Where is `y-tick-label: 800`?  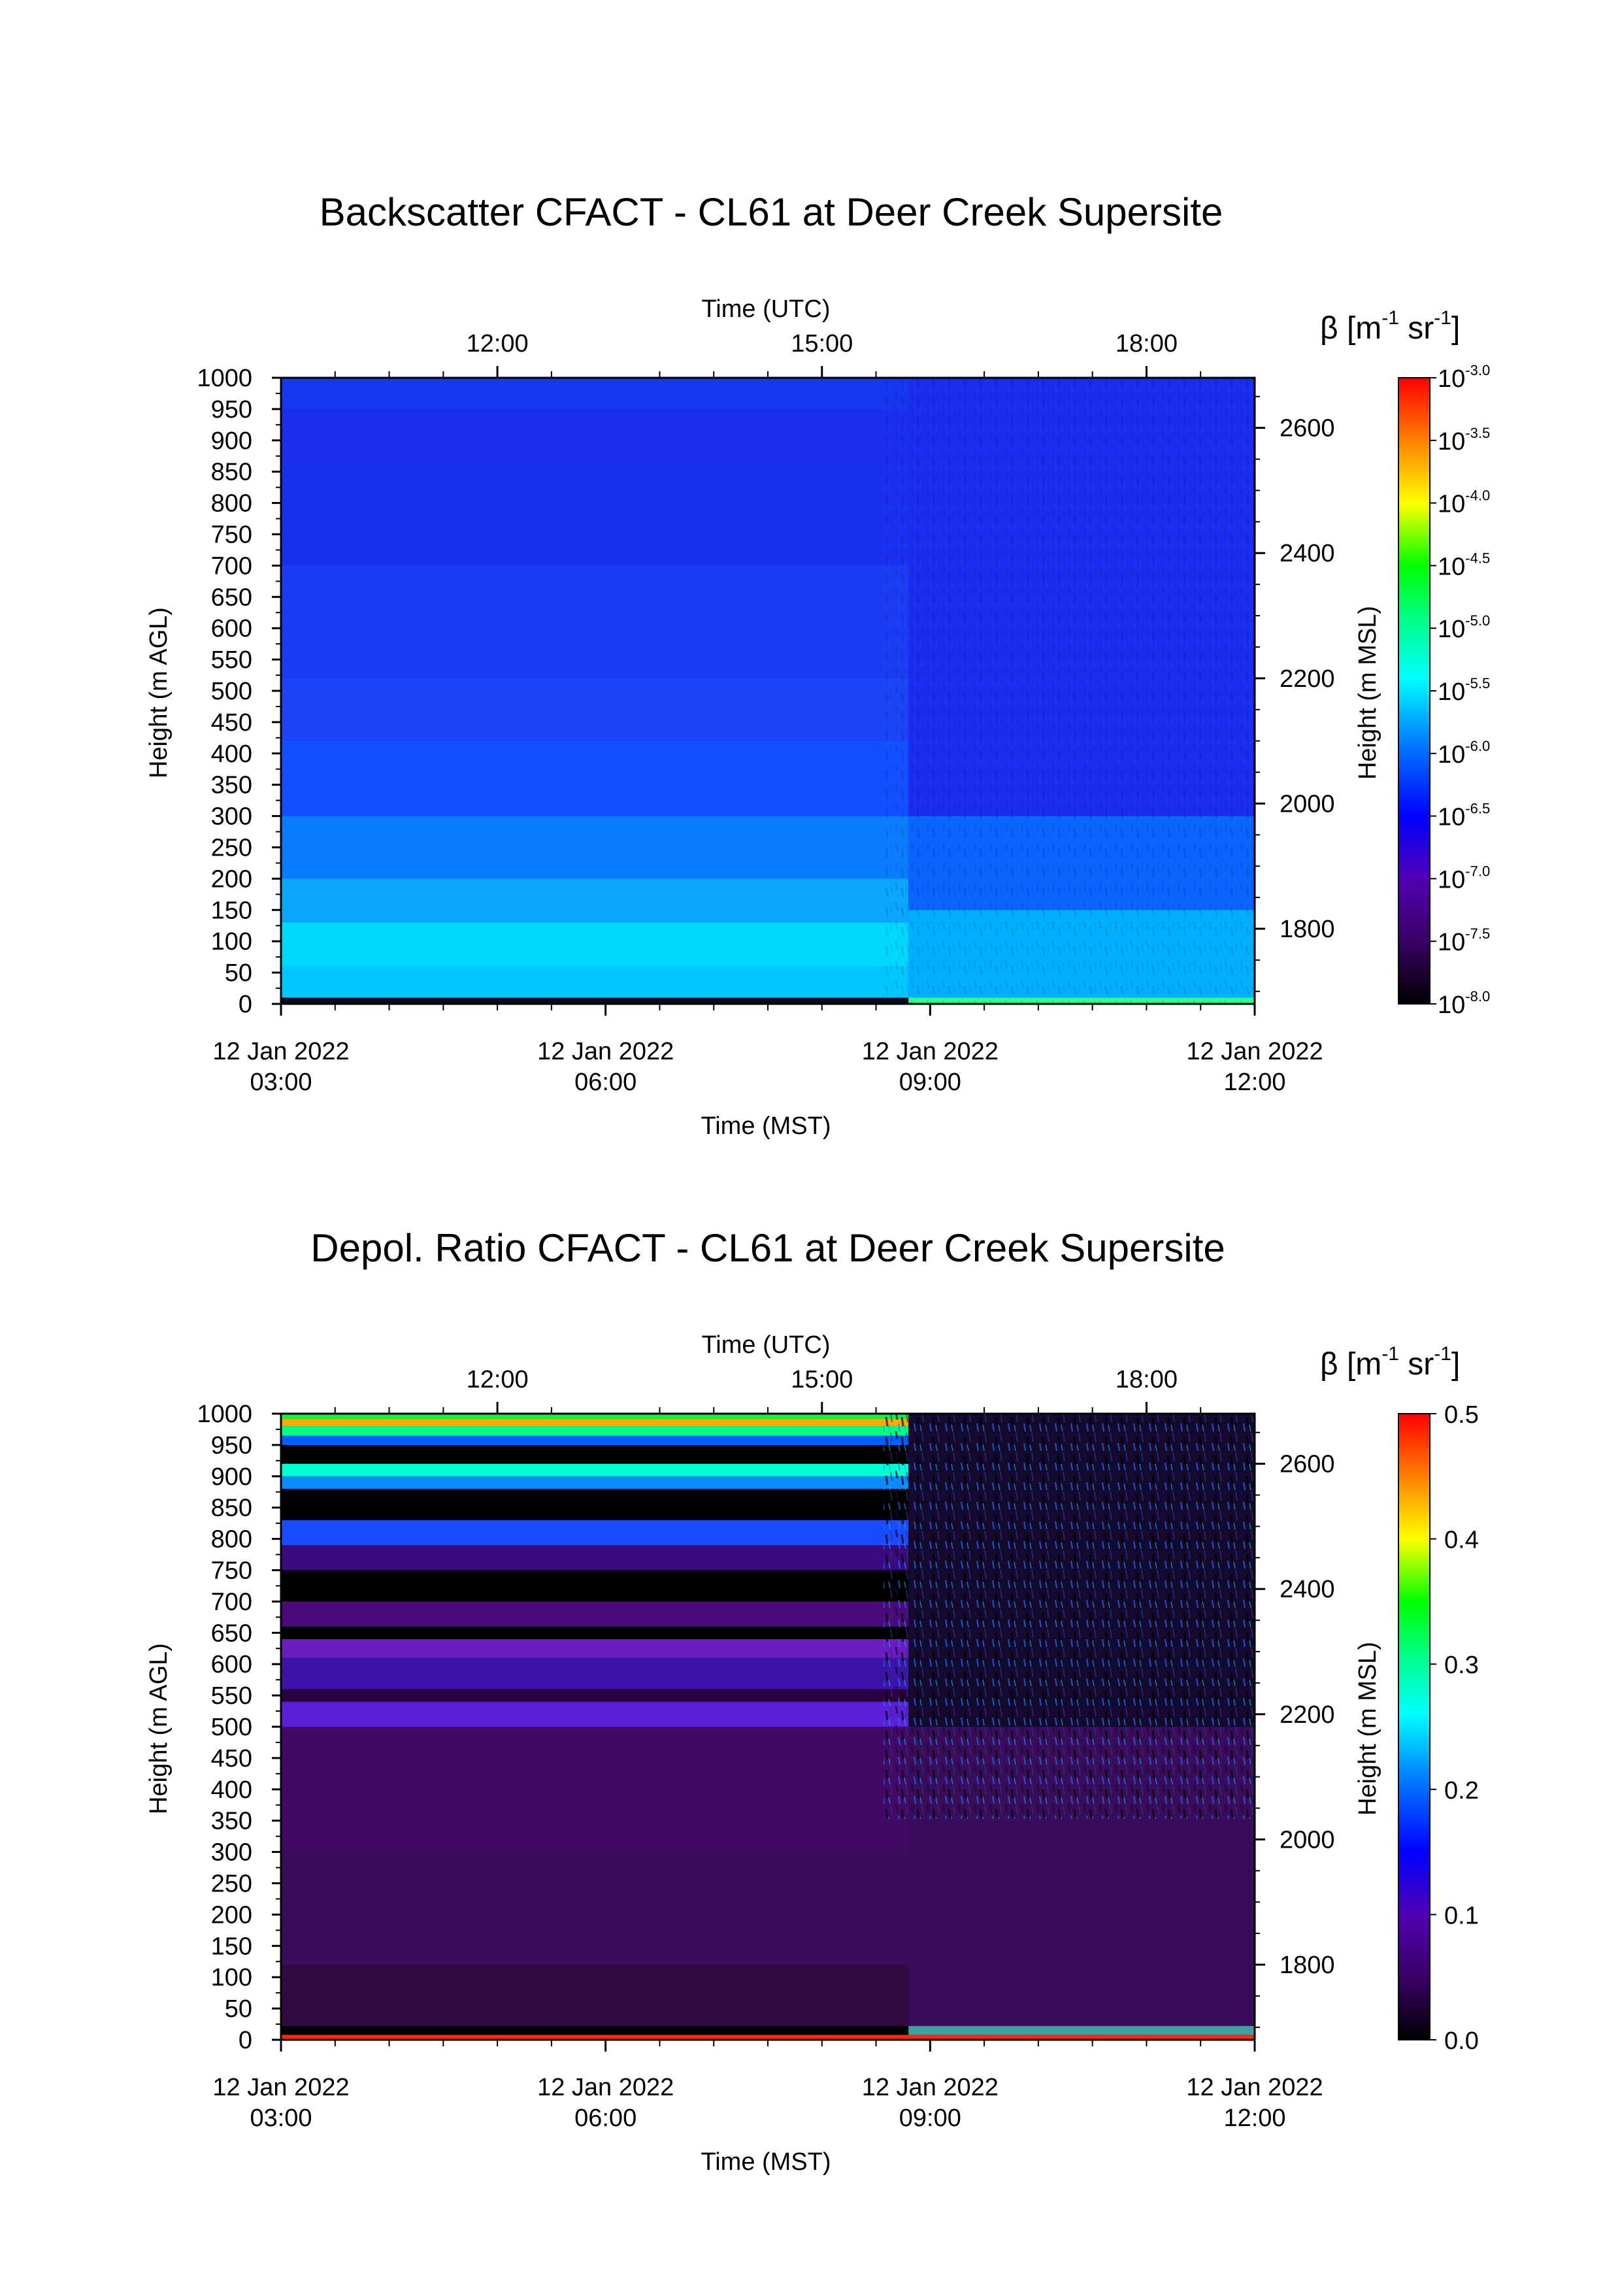
y-tick-label: 800 is located at coordinates (232, 1540).